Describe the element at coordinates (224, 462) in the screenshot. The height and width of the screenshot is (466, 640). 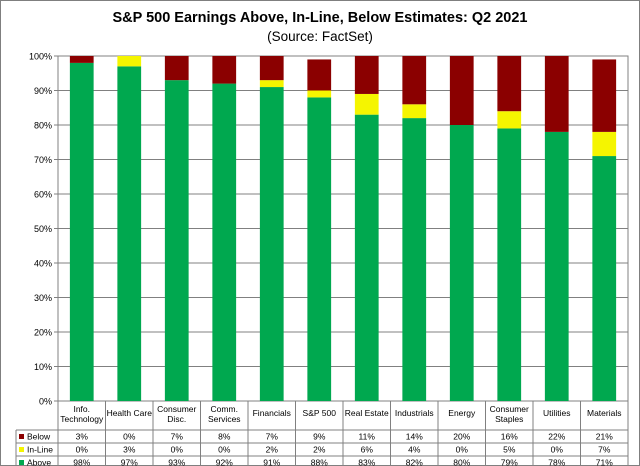
I see `data-label: 92%` at that location.